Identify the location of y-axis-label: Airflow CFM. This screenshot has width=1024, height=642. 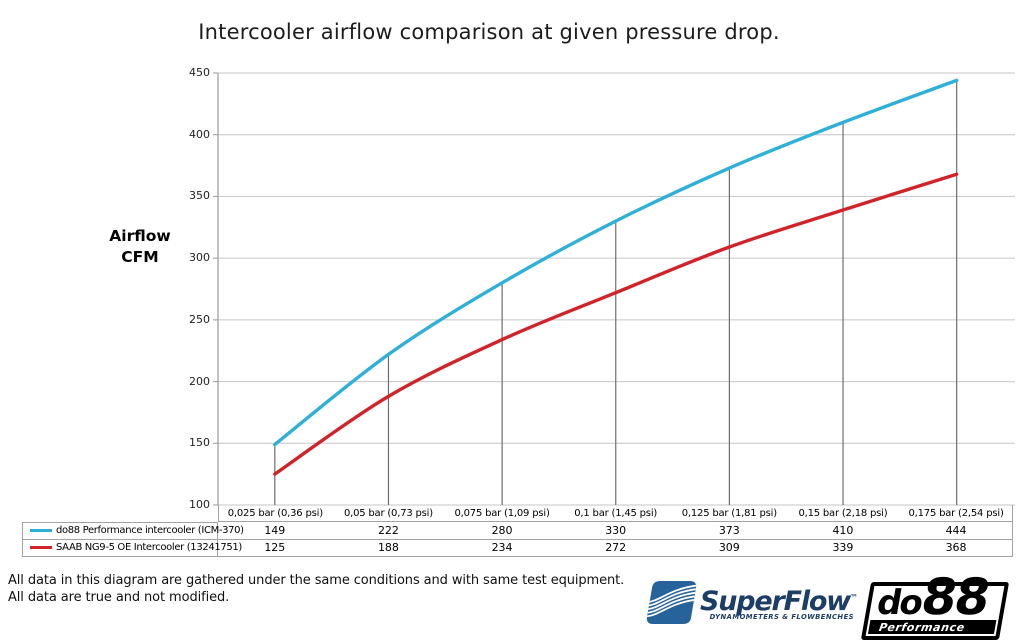
(140, 247).